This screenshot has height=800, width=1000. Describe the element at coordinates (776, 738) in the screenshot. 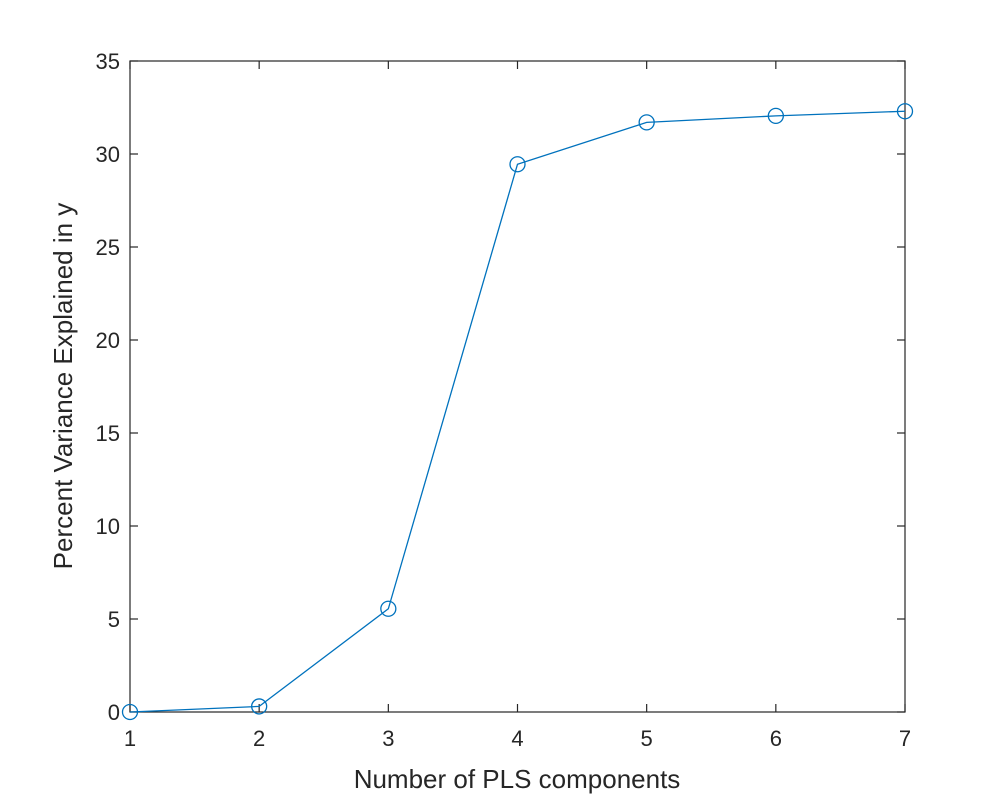

I see `x-tick-label: 6` at that location.